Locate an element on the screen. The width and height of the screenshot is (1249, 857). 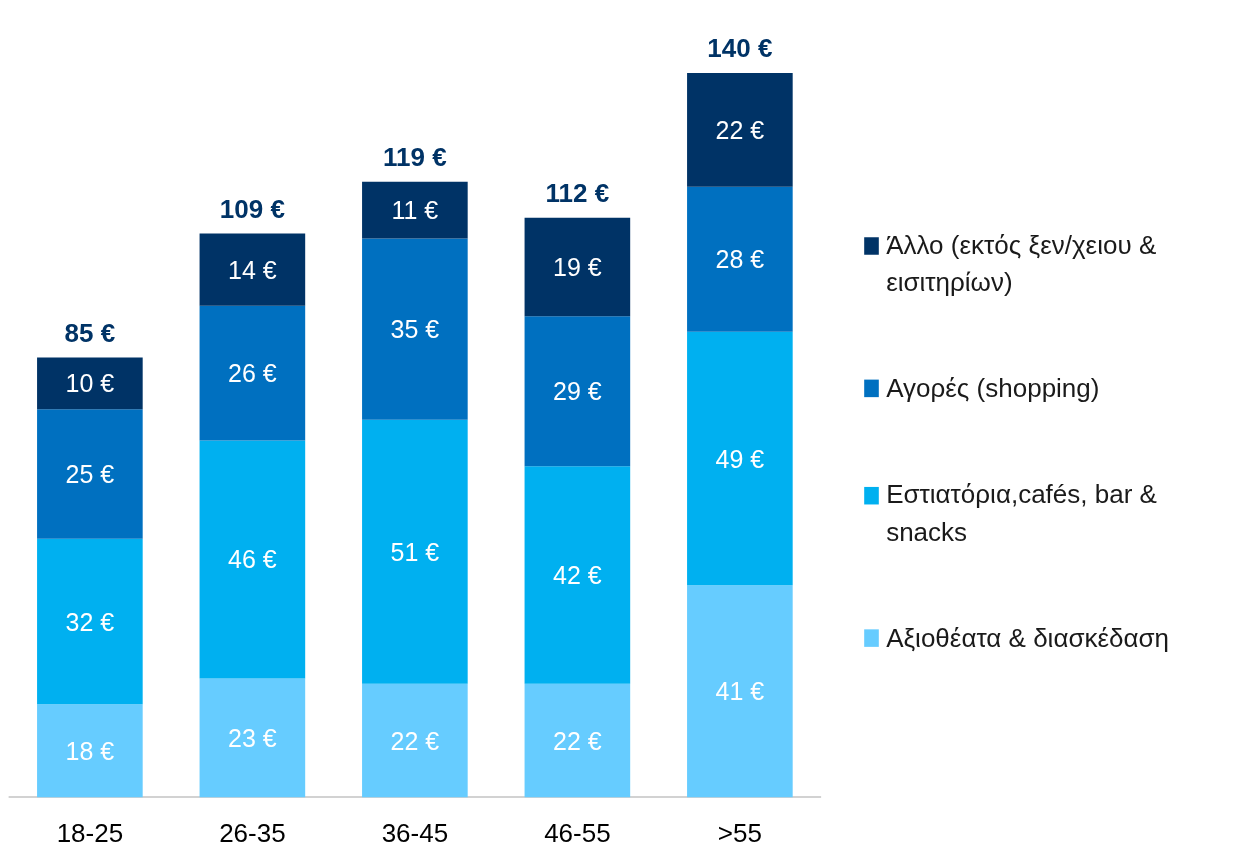
data-label: 29 € is located at coordinates (577, 391).